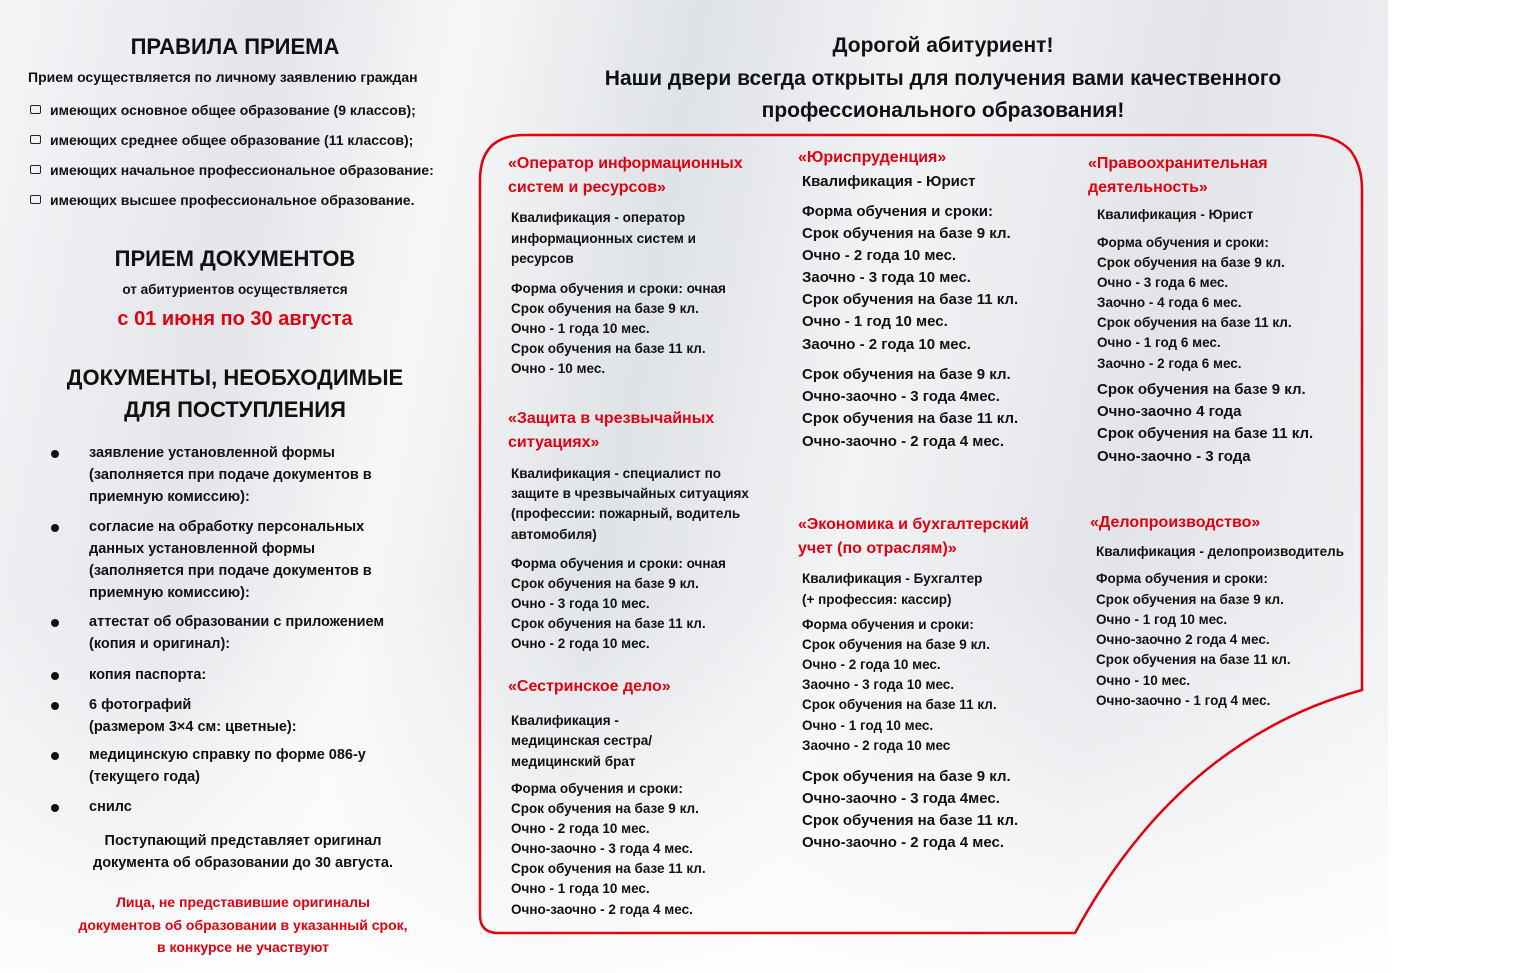 The height and width of the screenshot is (973, 1536). I want to click on program-schedule-part-time: Очно-заочно 4 года, so click(1169, 411).